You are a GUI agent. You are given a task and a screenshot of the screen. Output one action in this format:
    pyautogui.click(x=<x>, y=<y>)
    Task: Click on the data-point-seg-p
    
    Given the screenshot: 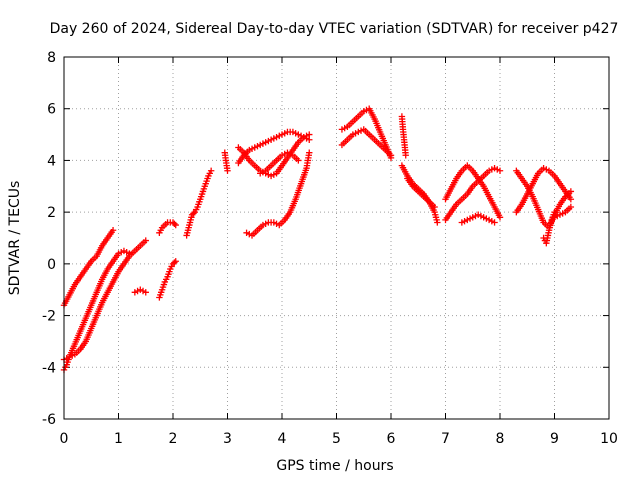 What is the action you would take?
    pyautogui.click(x=437, y=222)
    